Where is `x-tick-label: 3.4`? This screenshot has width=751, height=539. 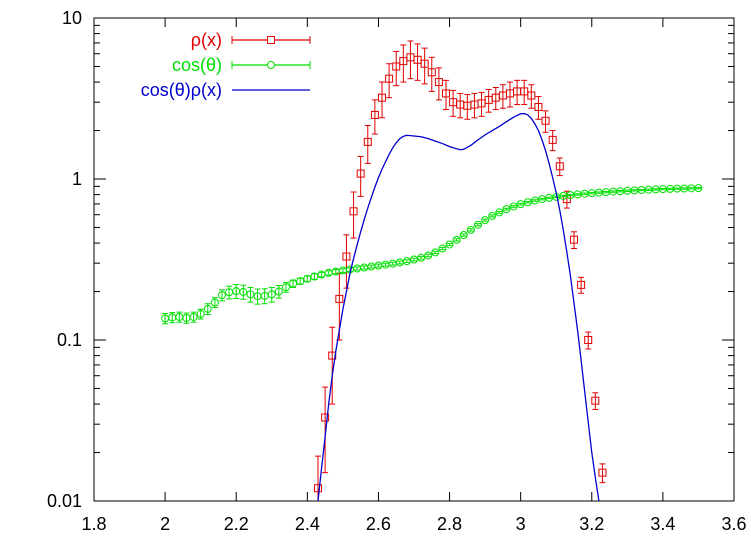 x-tick-label: 3.4 is located at coordinates (662, 524).